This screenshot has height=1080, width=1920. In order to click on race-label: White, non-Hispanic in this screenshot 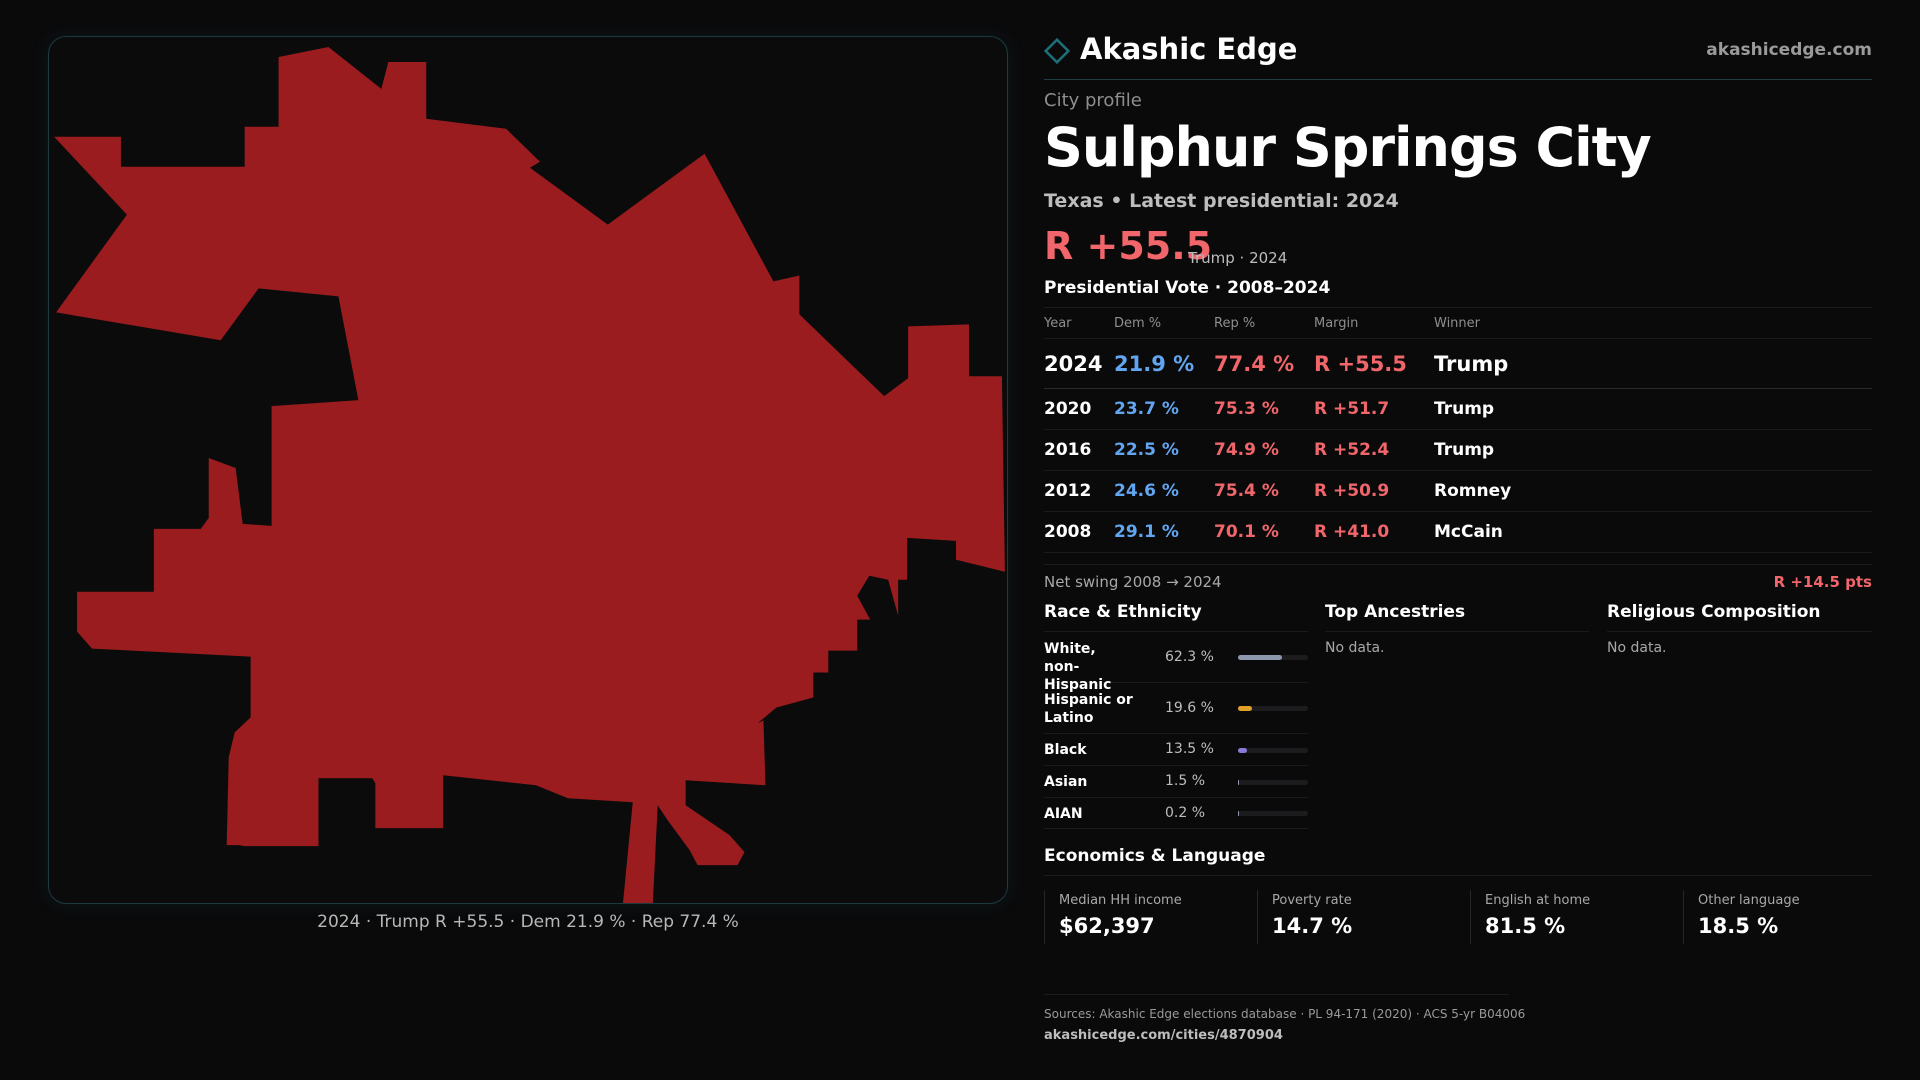, I will do `click(1078, 666)`.